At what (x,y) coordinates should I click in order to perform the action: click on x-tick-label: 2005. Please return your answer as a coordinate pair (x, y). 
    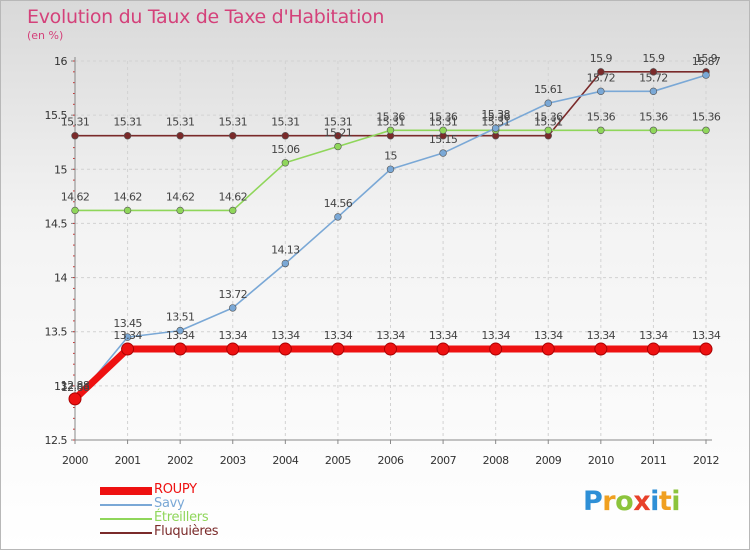
    Looking at the image, I should click on (338, 460).